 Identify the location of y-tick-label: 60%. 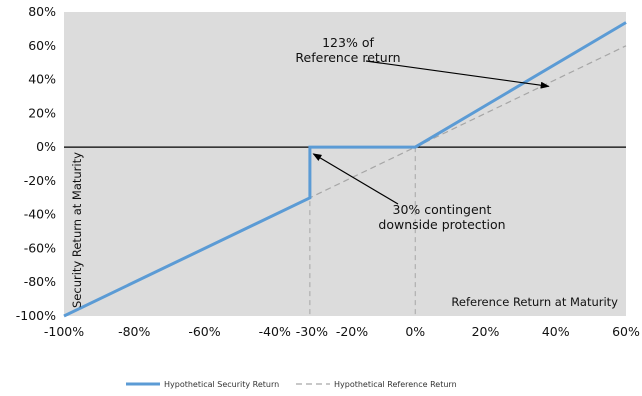
(42, 45).